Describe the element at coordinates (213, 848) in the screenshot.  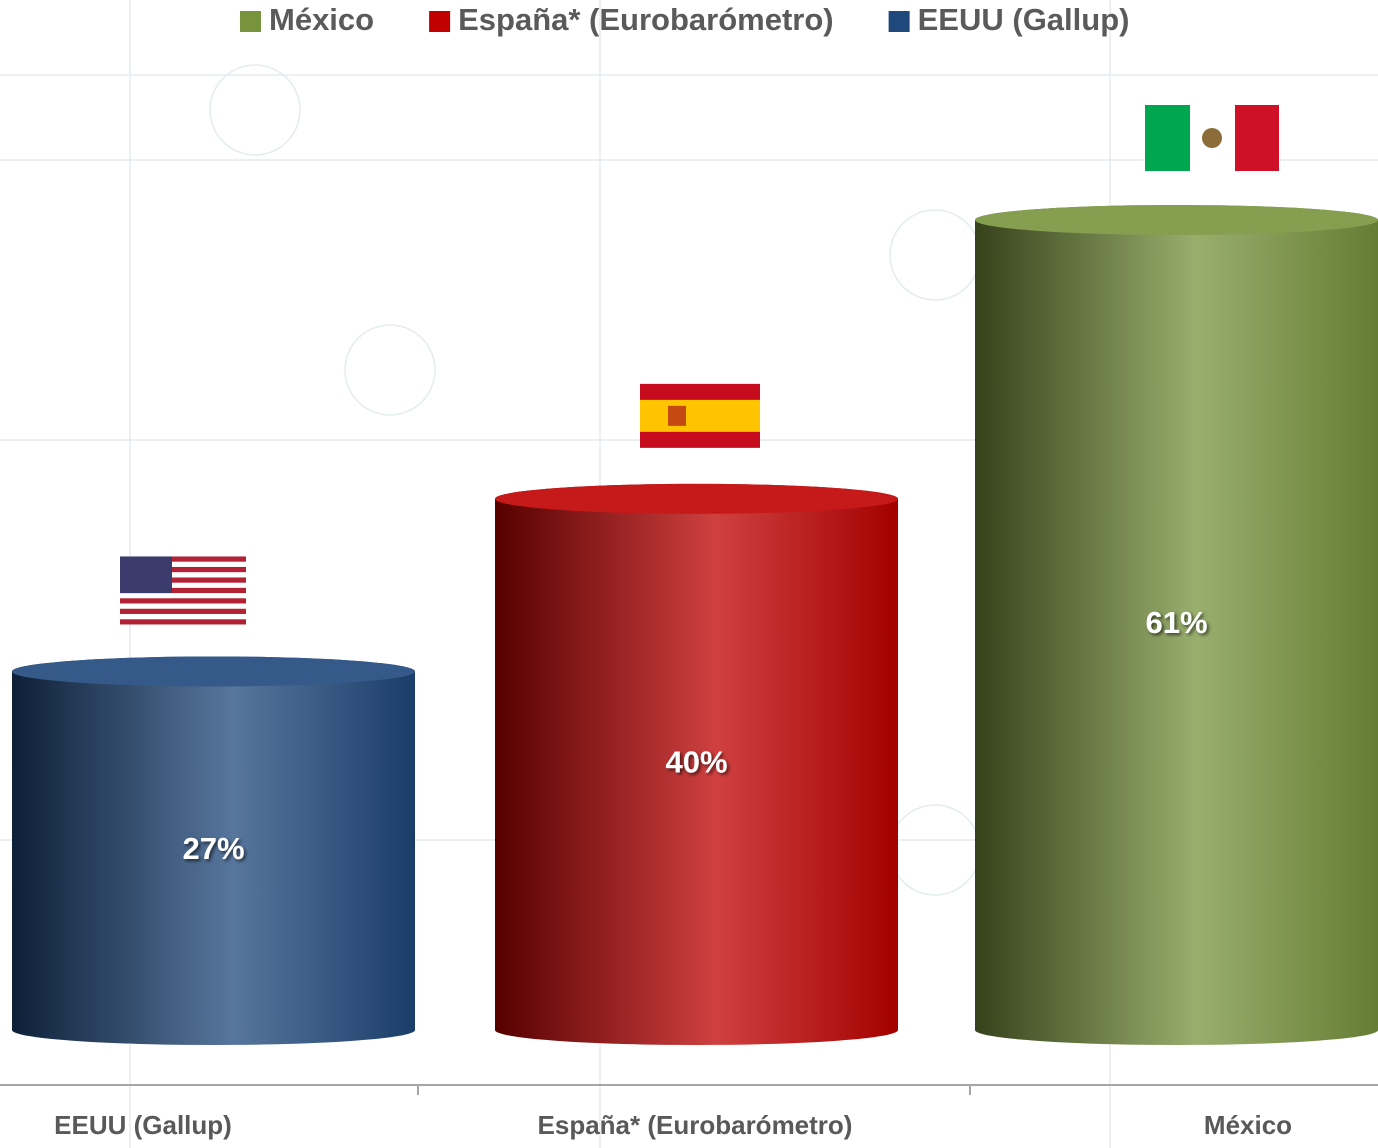
I see `value-label: 27%` at that location.